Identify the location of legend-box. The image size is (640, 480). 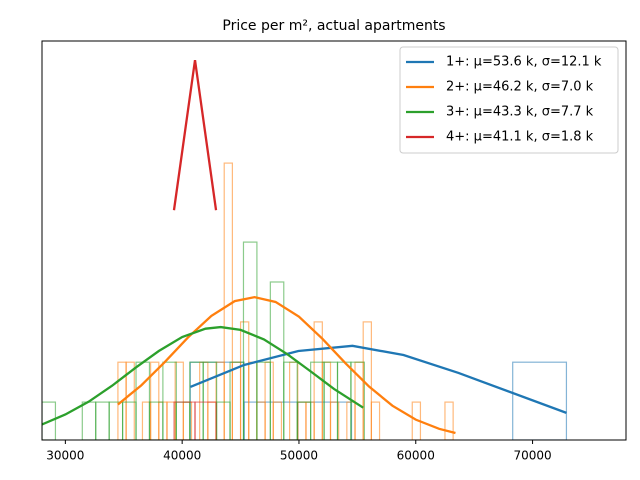
(509, 100).